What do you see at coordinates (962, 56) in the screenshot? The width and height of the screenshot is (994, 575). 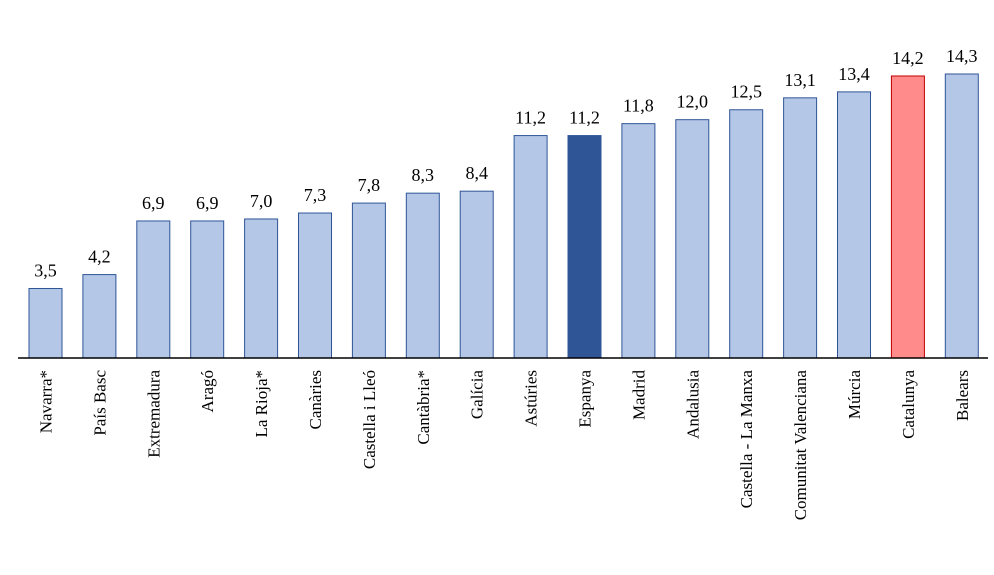 I see `value-label-balears: 14,3` at bounding box center [962, 56].